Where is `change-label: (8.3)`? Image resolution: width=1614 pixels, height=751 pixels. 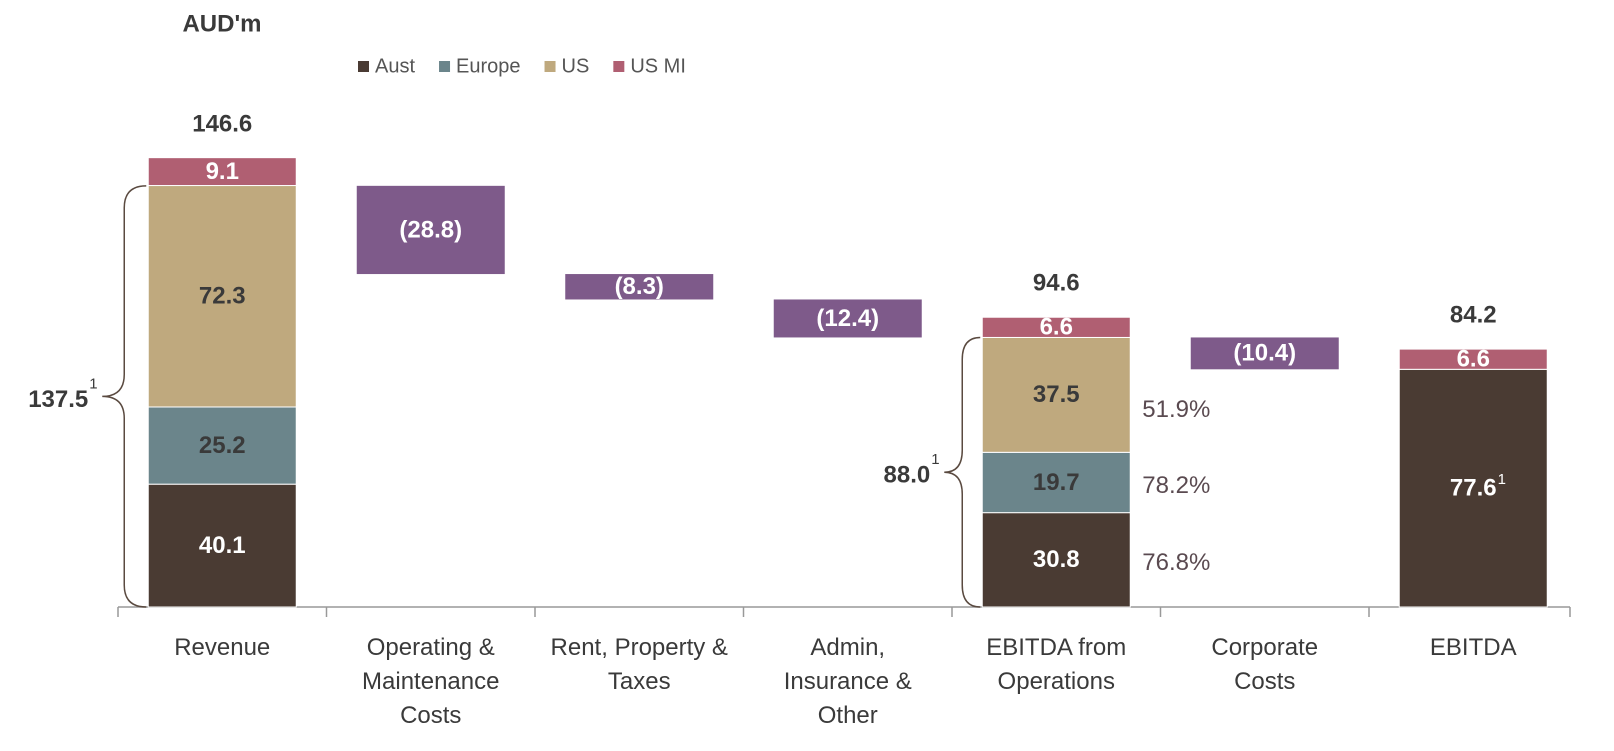 change-label: (8.3) is located at coordinates (639, 286).